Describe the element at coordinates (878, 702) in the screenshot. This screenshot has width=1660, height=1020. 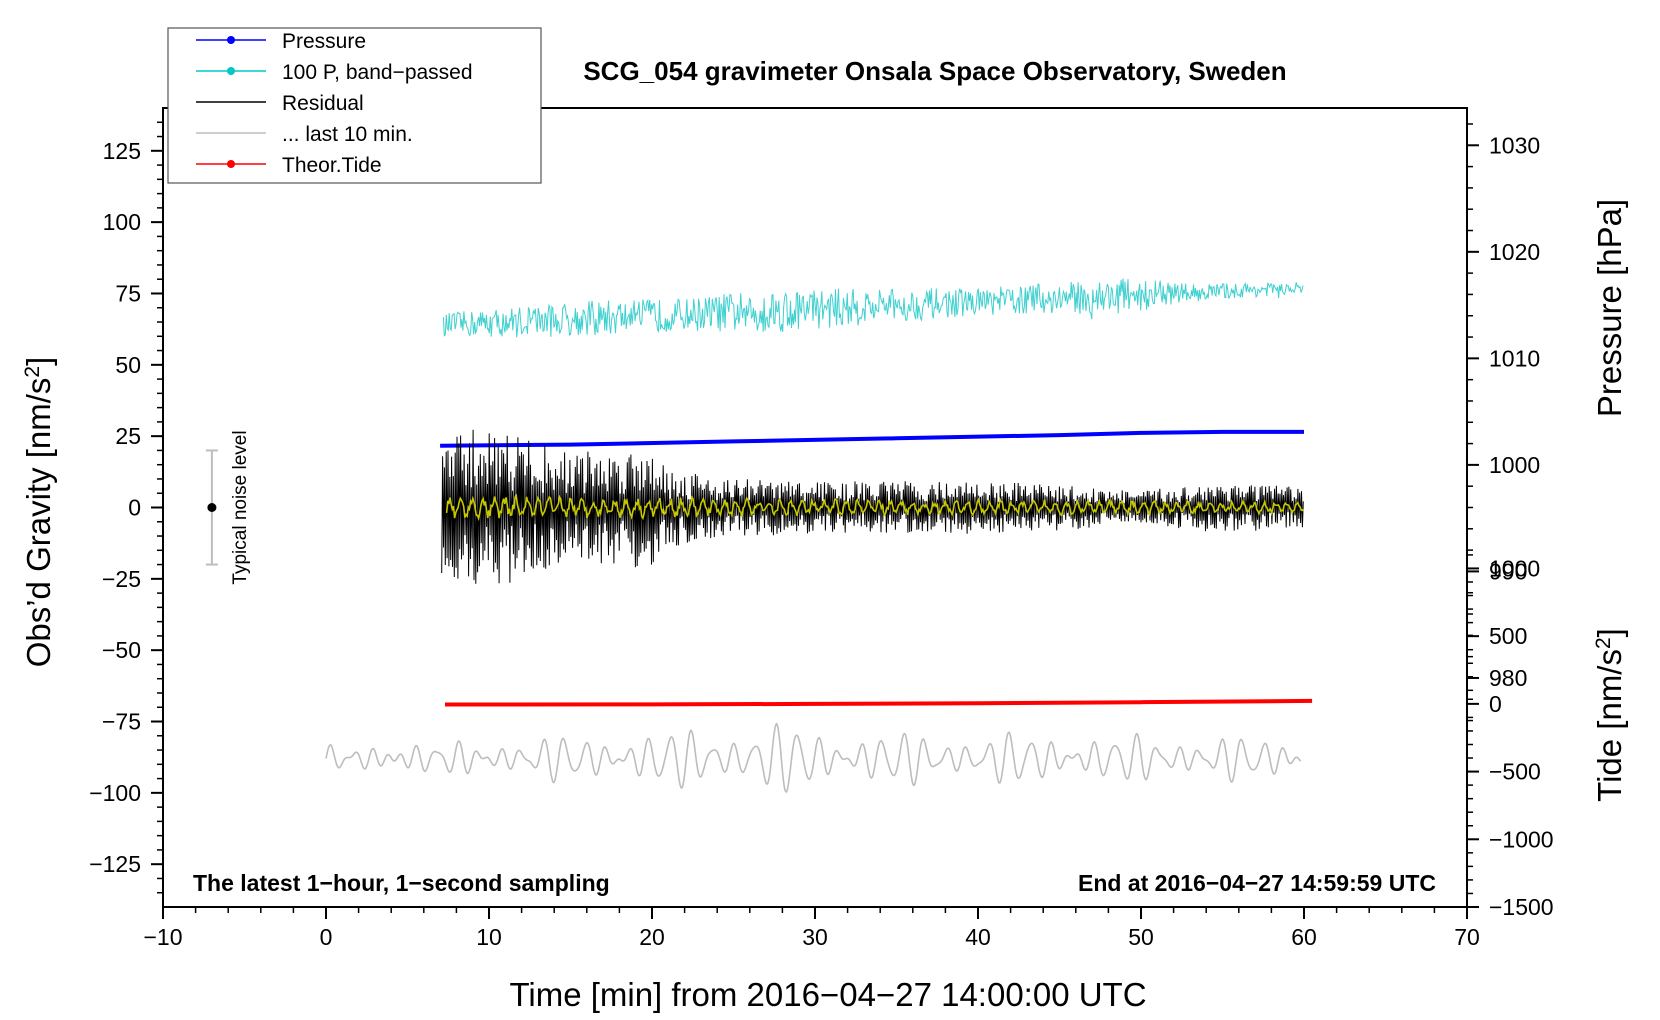
I see `series-line-theor-tide` at that location.